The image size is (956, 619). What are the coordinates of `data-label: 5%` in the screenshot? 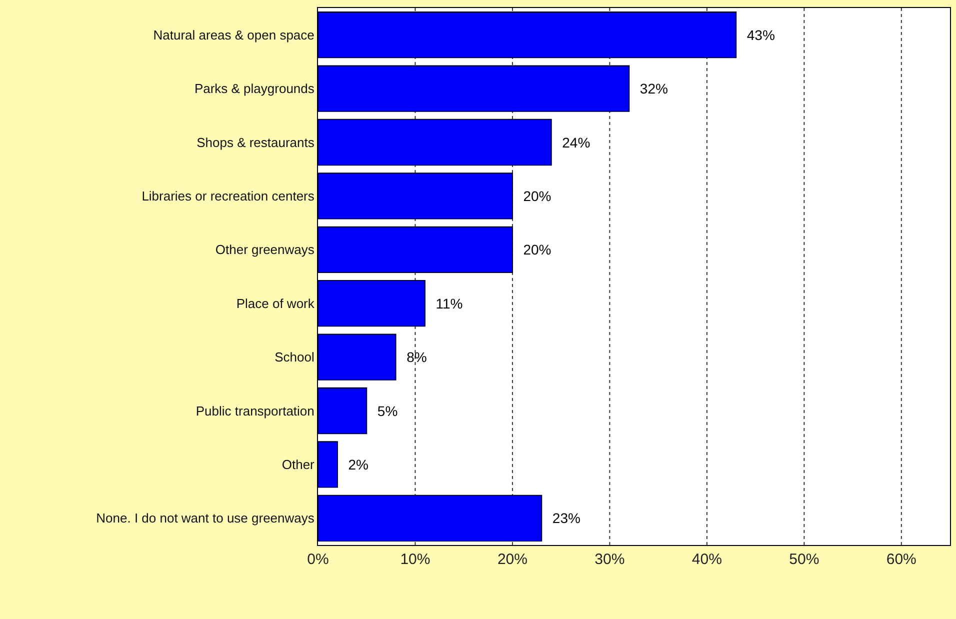 It's located at (384, 410).